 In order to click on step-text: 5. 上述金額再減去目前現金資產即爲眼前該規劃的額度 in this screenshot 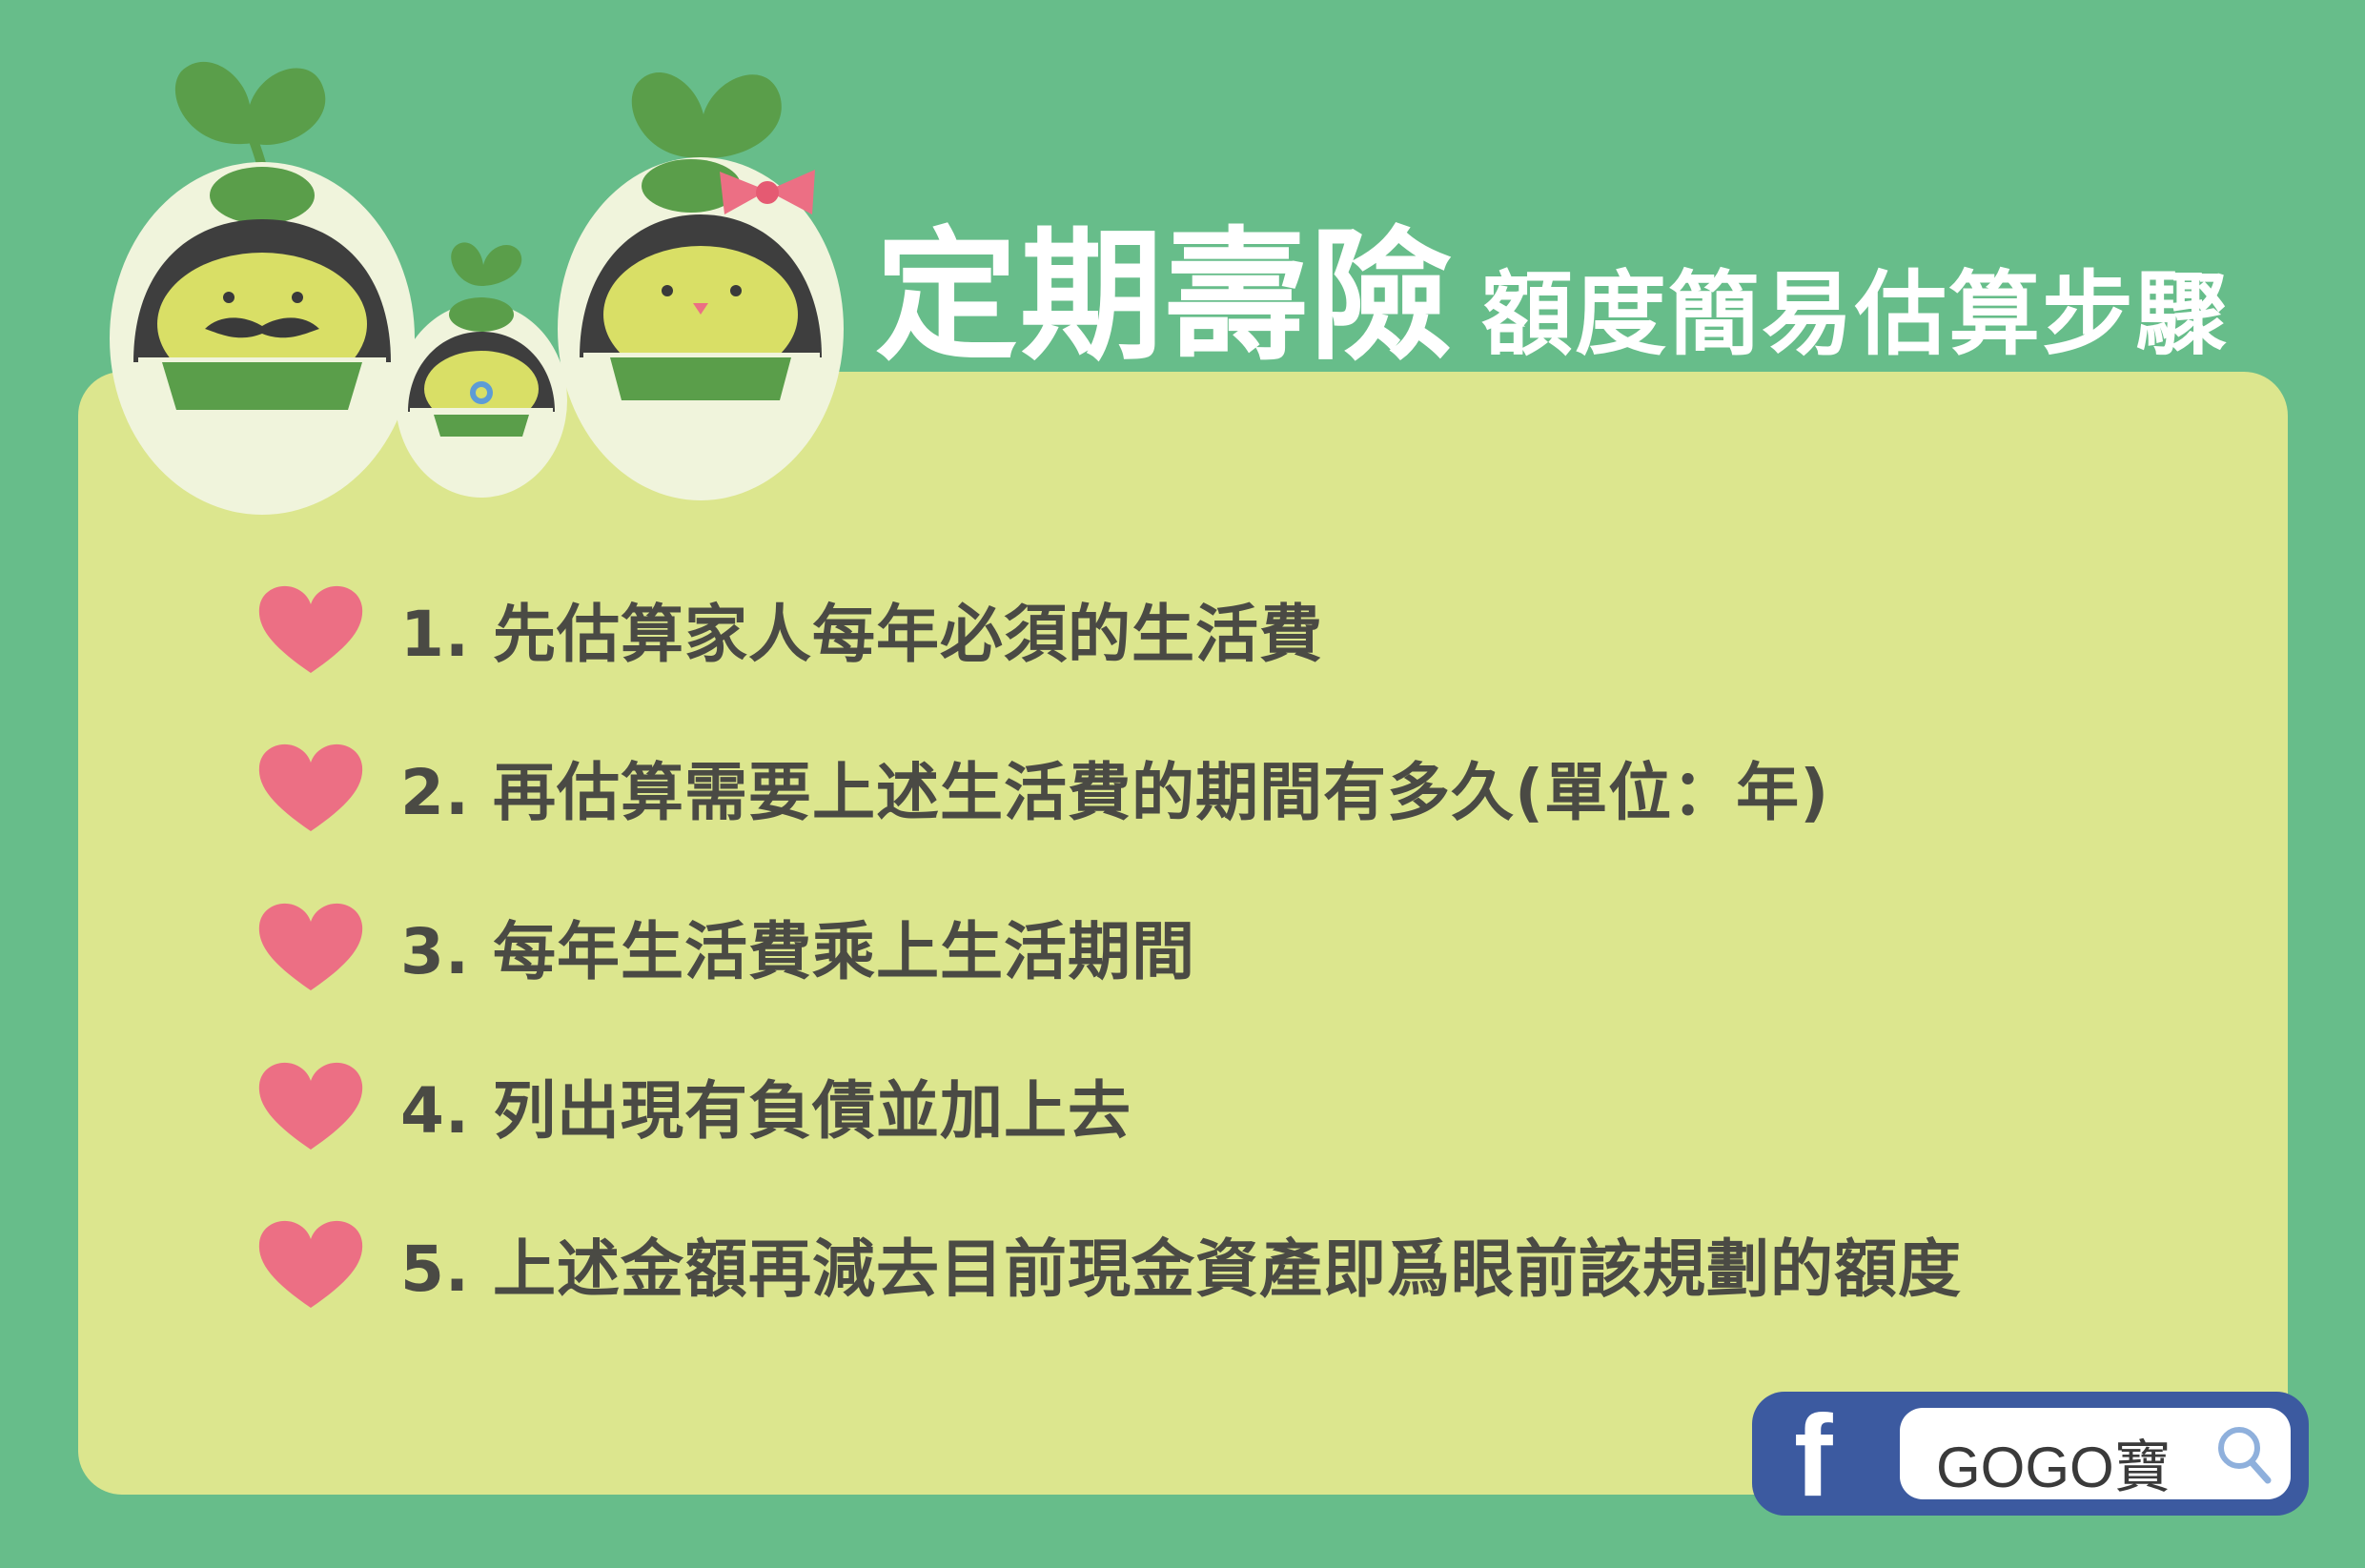, I will do `click(1181, 1269)`.